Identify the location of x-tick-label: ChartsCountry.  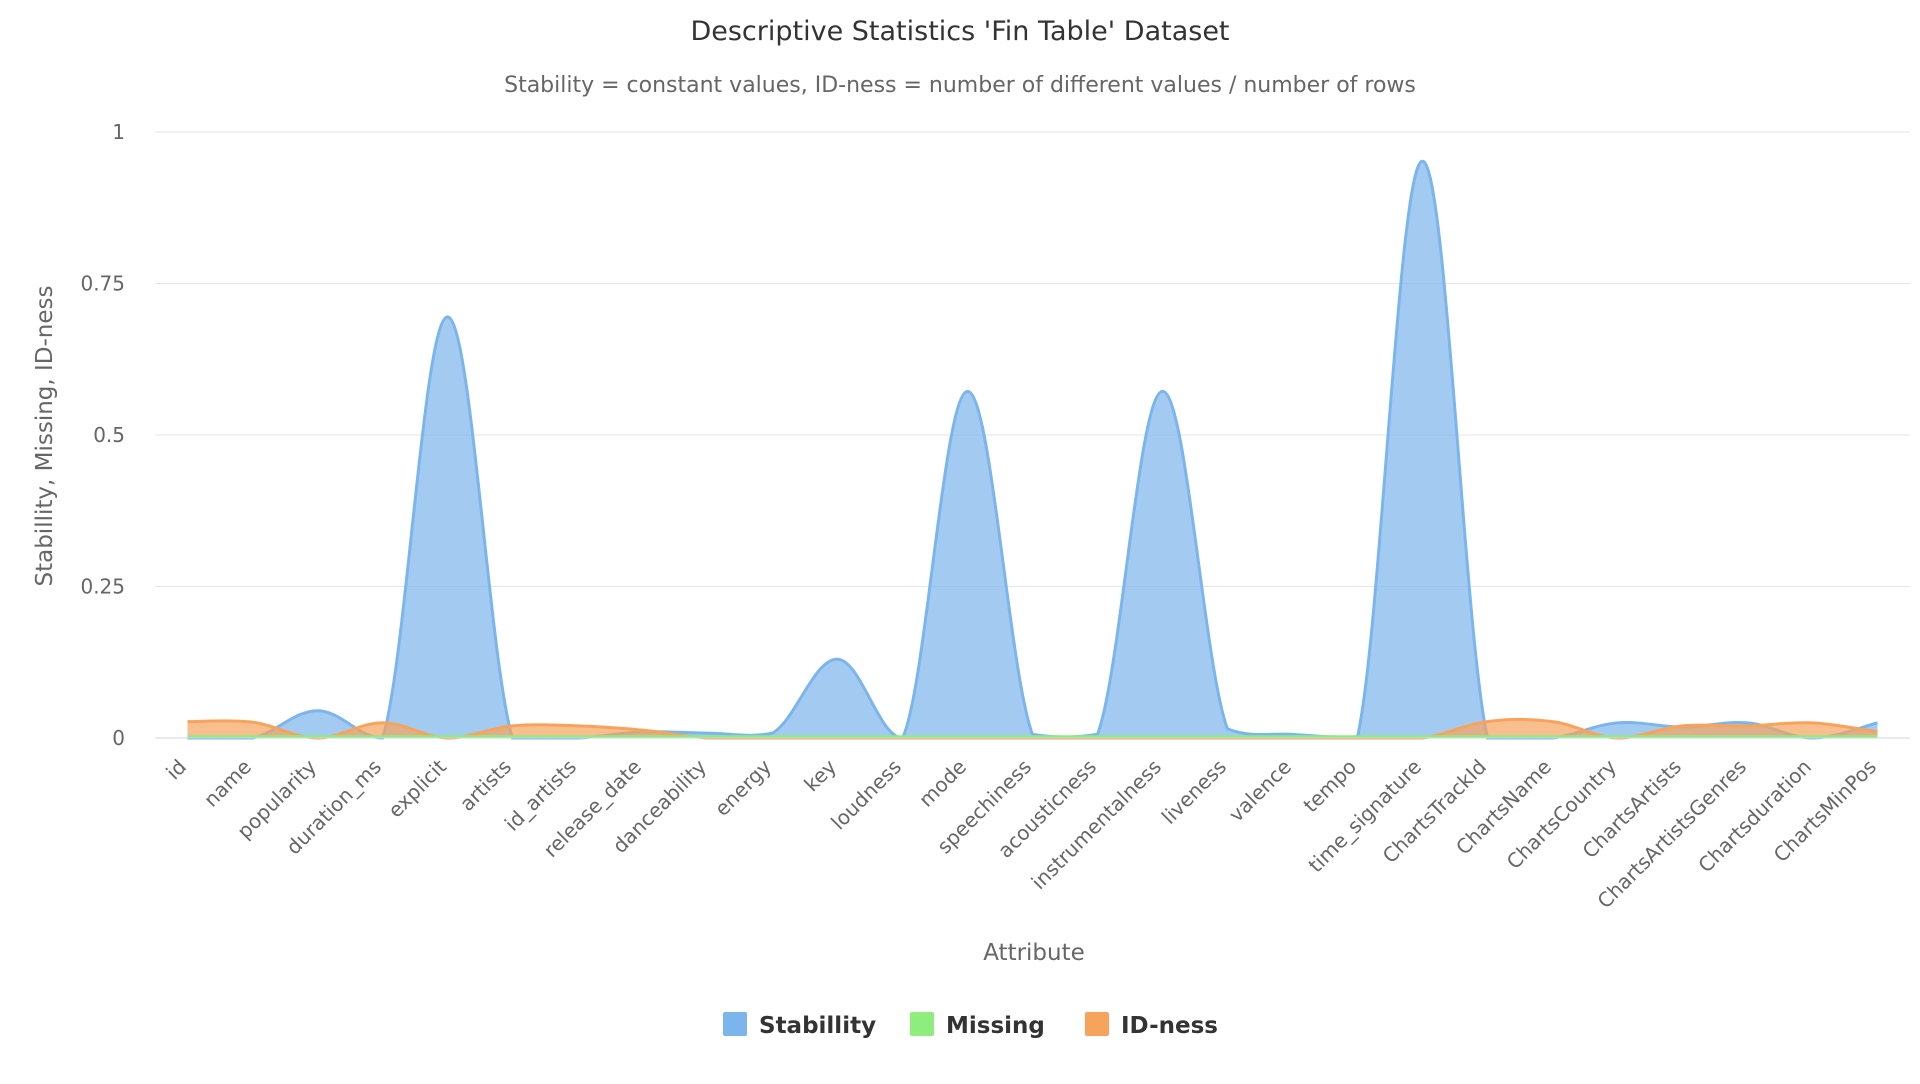
(1561, 813).